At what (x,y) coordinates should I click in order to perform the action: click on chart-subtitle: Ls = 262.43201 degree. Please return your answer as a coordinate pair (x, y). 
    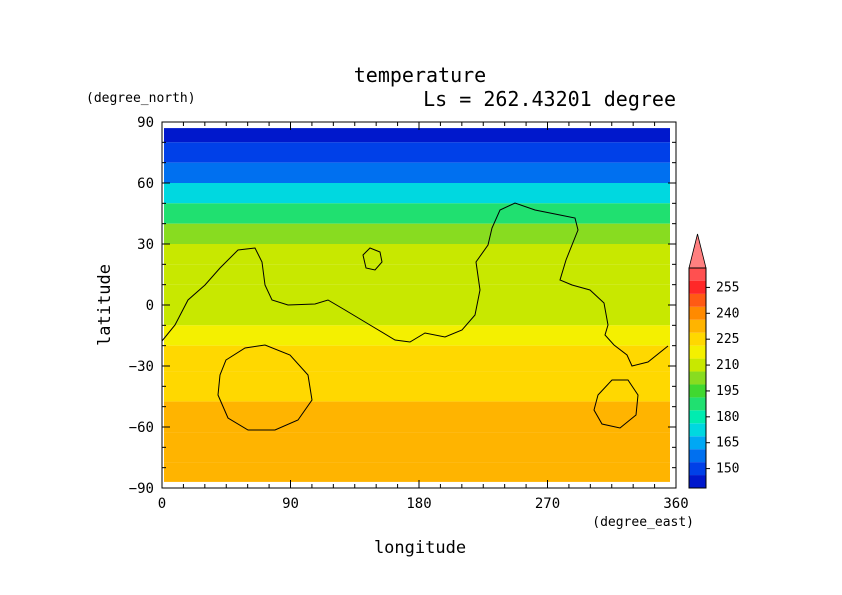
    Looking at the image, I should click on (549, 99).